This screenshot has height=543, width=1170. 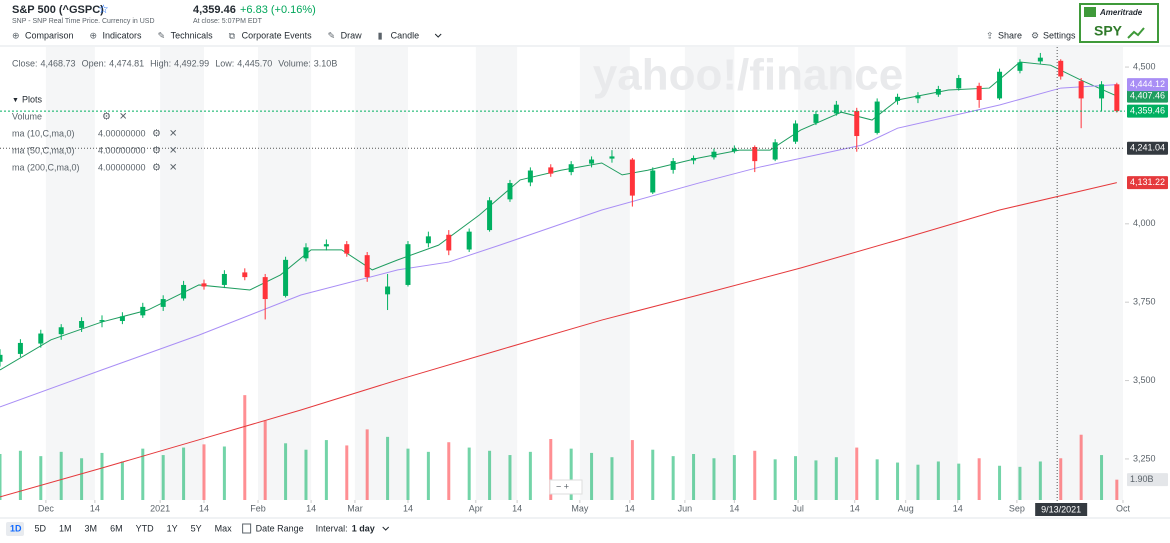 What do you see at coordinates (162, 35) in the screenshot?
I see `toolbar-icon: ✎` at bounding box center [162, 35].